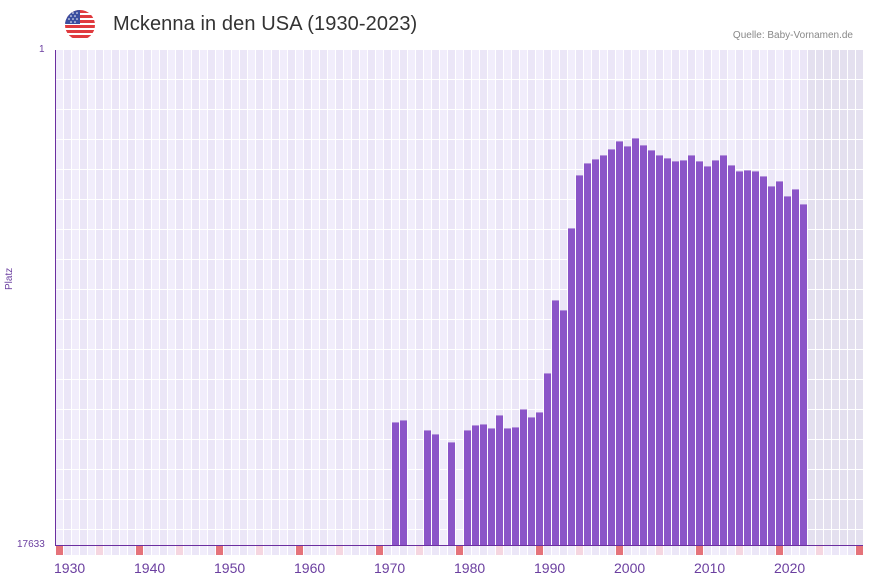 The width and height of the screenshot is (873, 587). I want to click on bar-1995, so click(579, 360).